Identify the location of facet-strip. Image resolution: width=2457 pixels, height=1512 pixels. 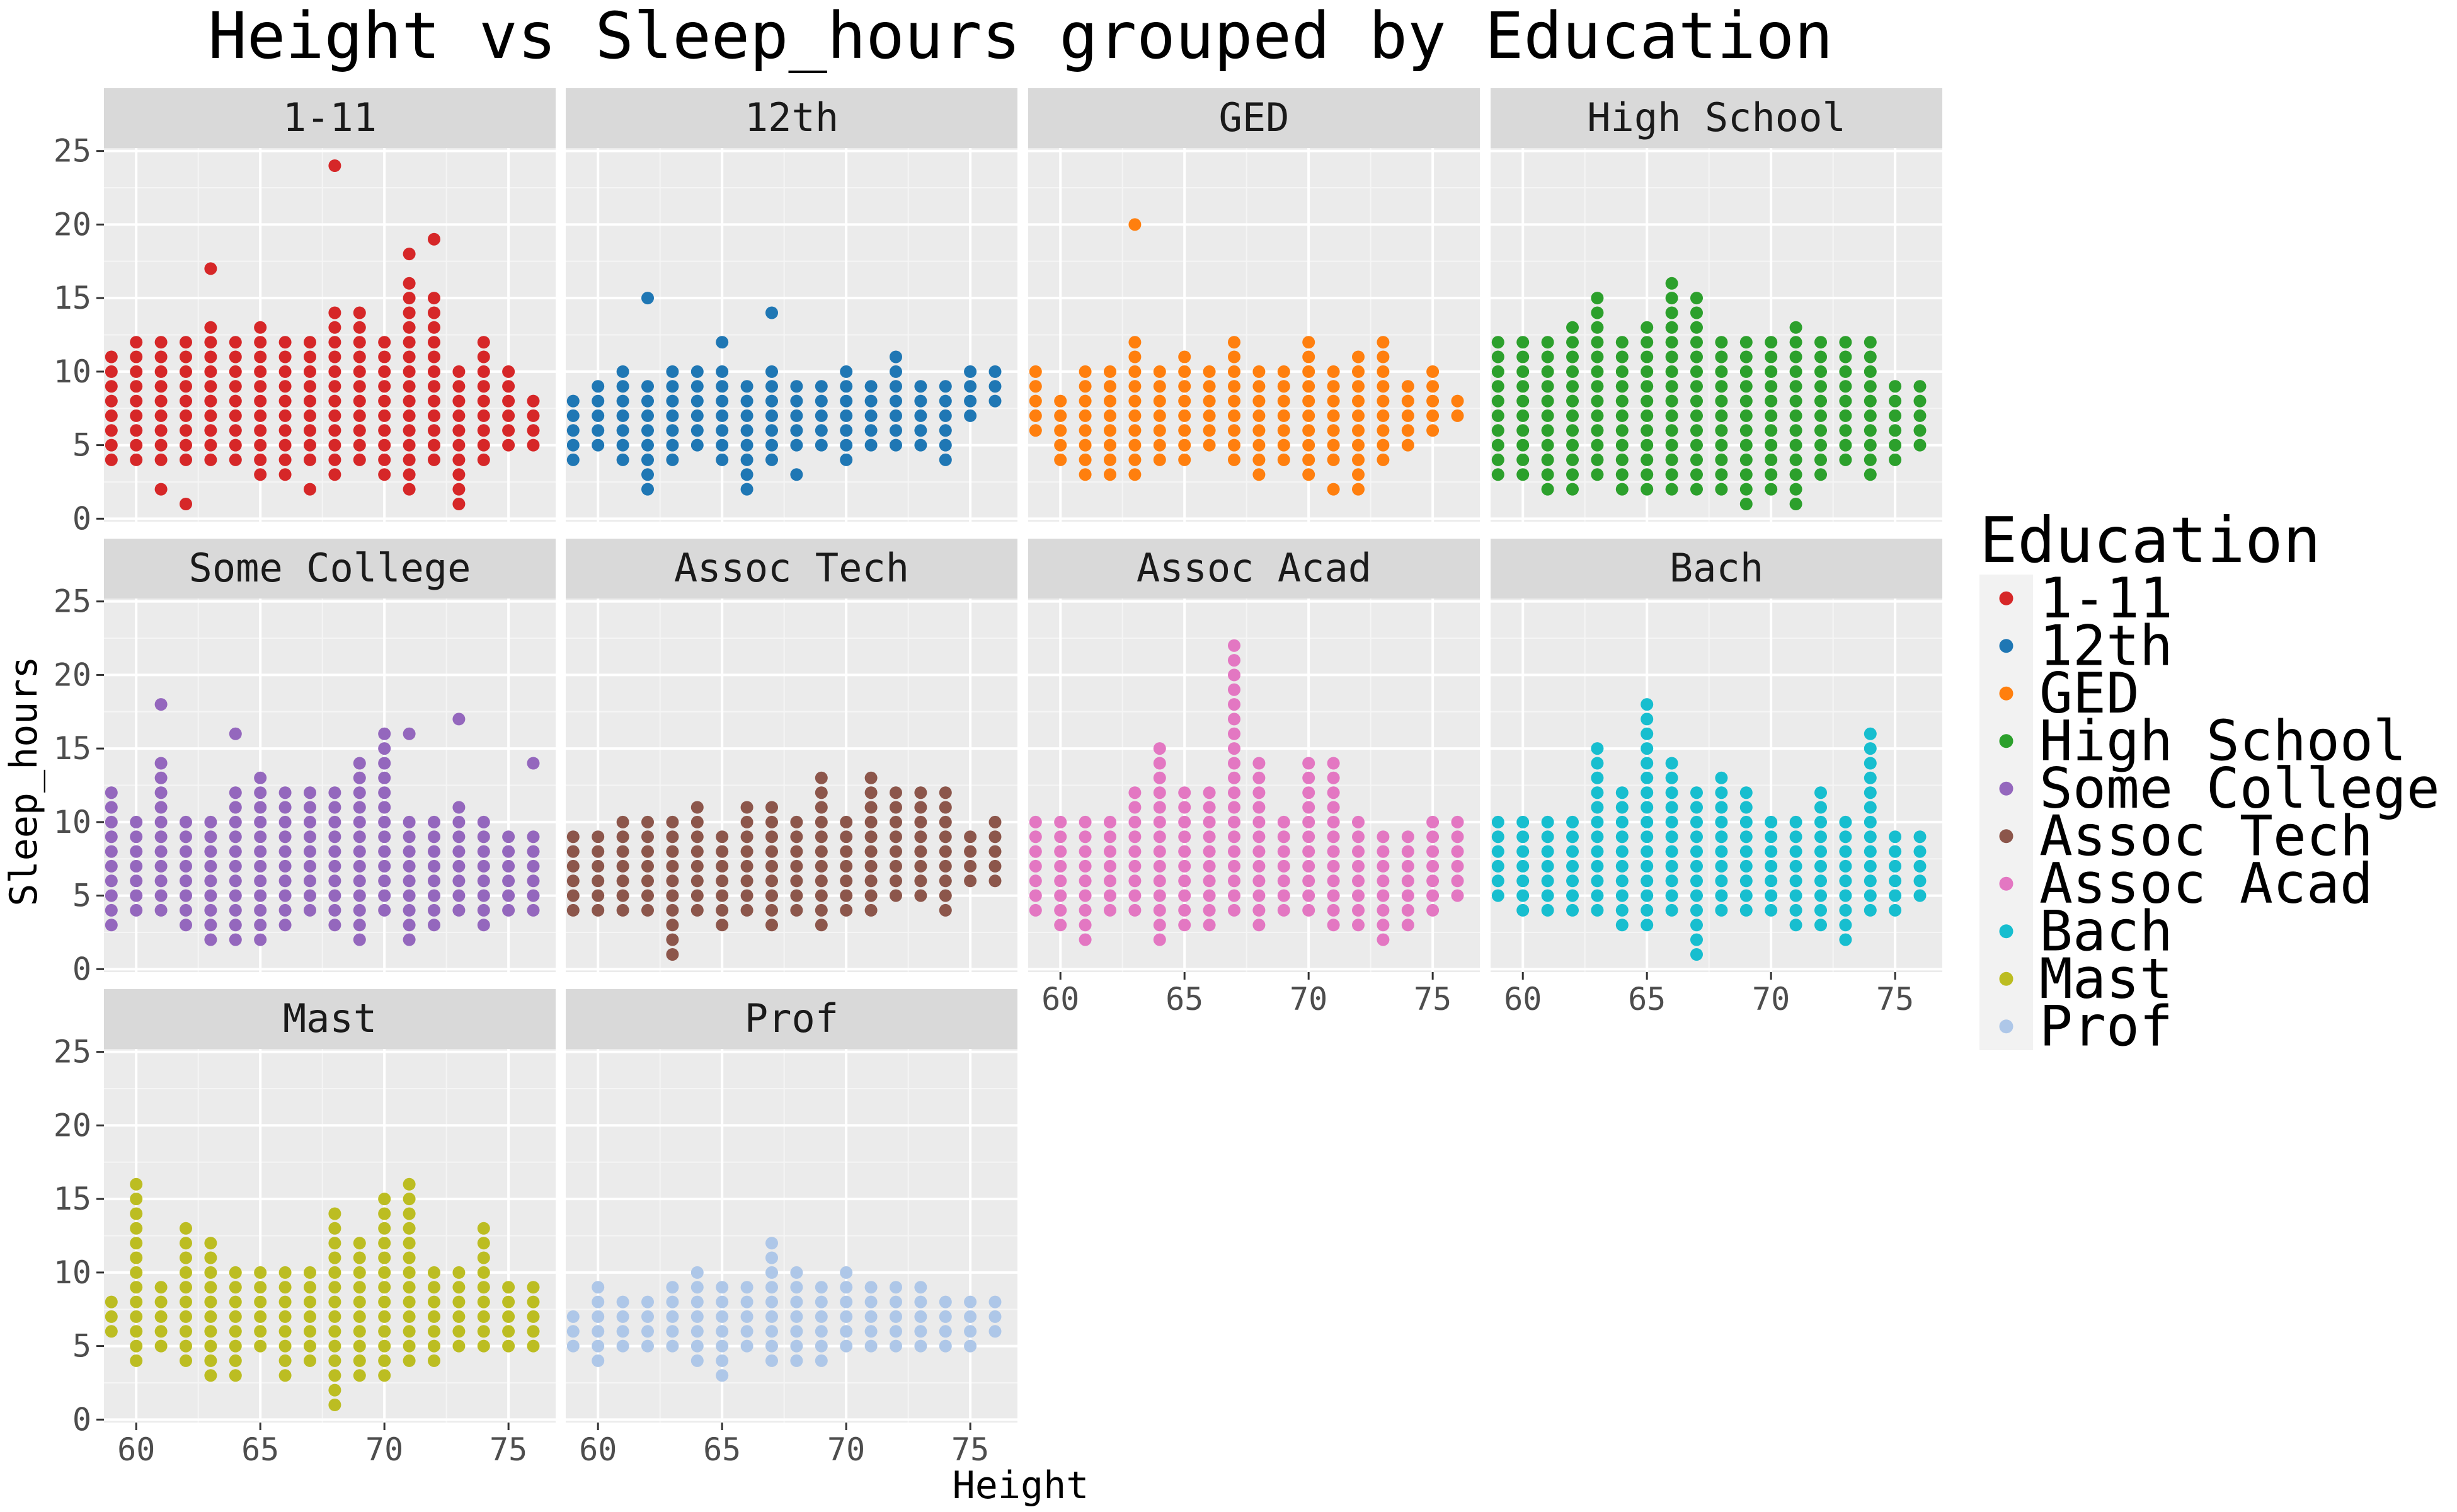
(330, 1019).